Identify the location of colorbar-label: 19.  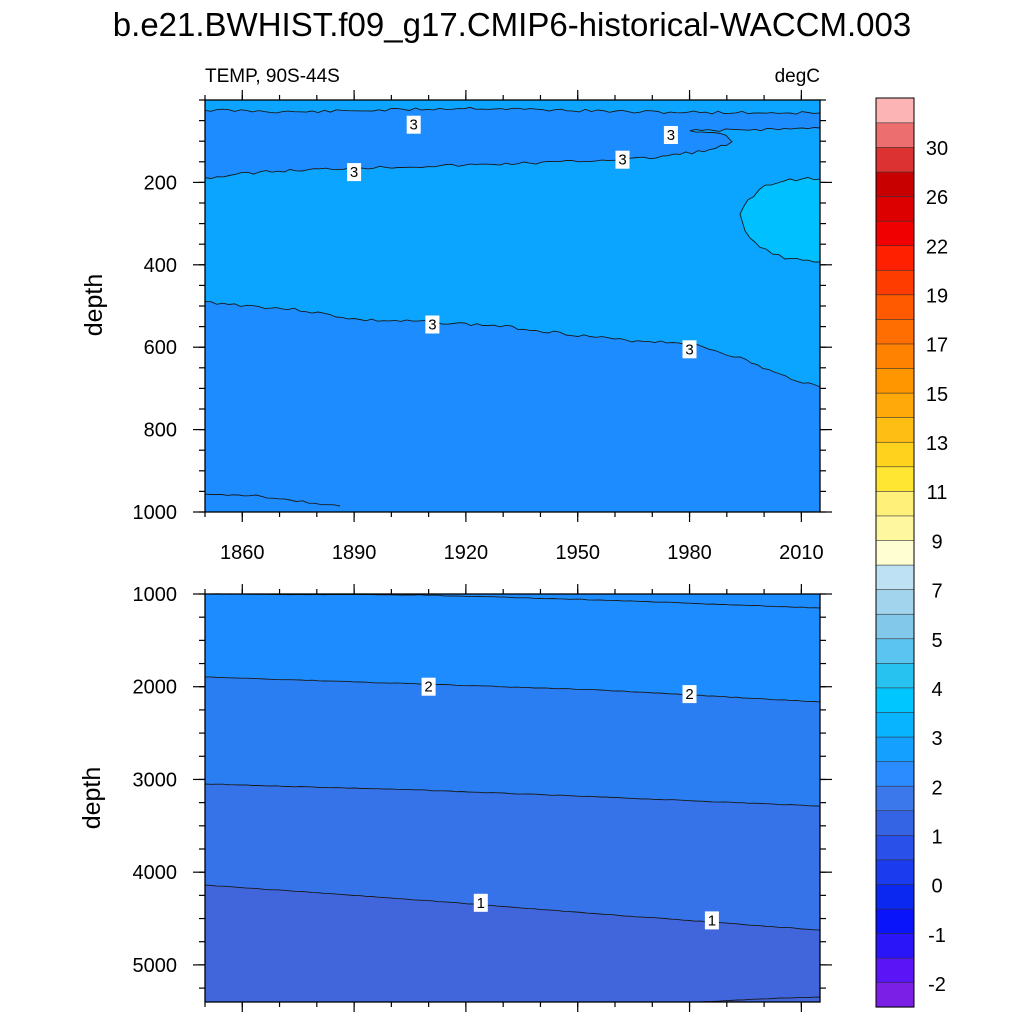
(937, 297).